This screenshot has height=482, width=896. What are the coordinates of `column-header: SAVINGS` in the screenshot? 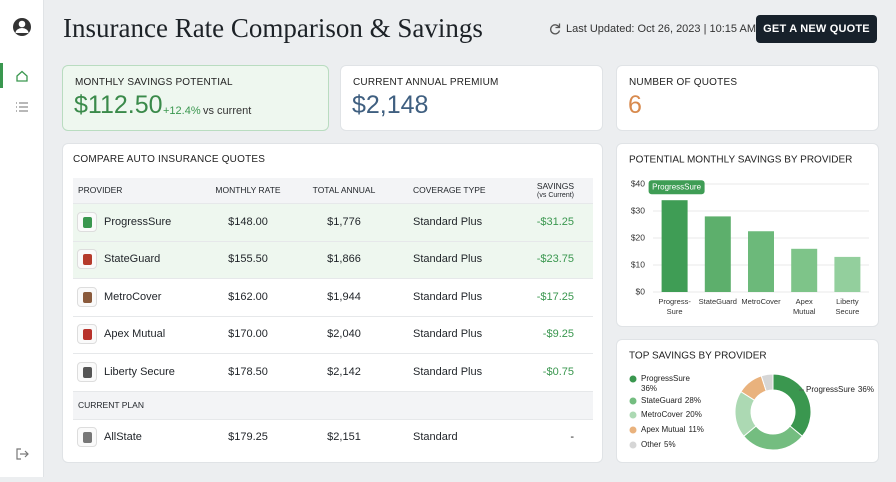 It's located at (555, 186).